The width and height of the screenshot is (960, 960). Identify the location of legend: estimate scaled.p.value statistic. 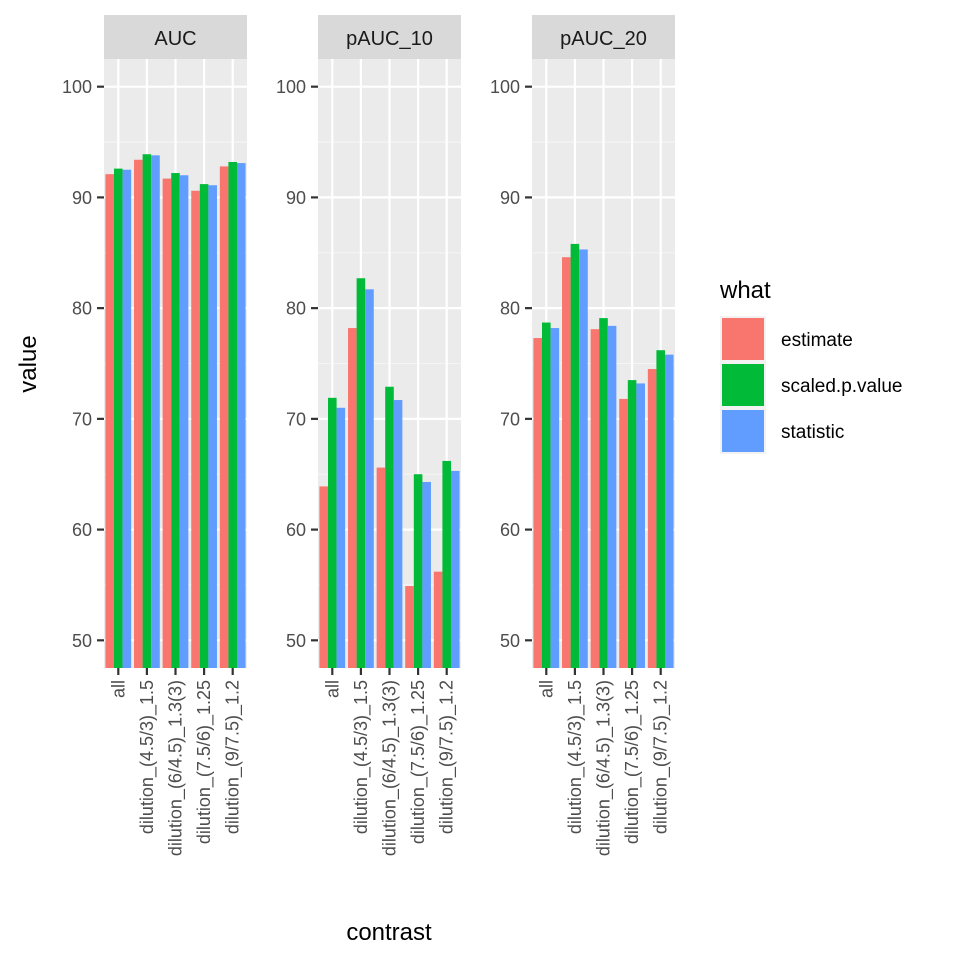
(811, 385).